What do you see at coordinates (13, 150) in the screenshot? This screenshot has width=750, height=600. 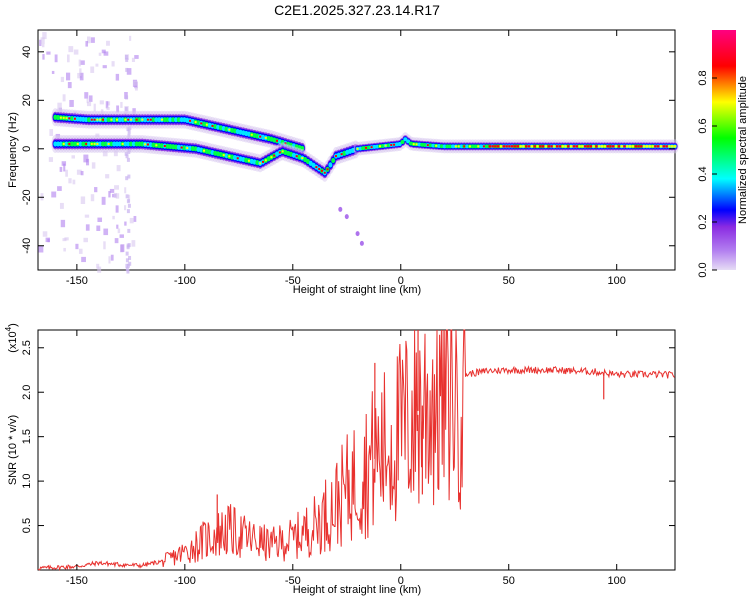 I see `spectrogram-y-label: Frequency (Hz)` at bounding box center [13, 150].